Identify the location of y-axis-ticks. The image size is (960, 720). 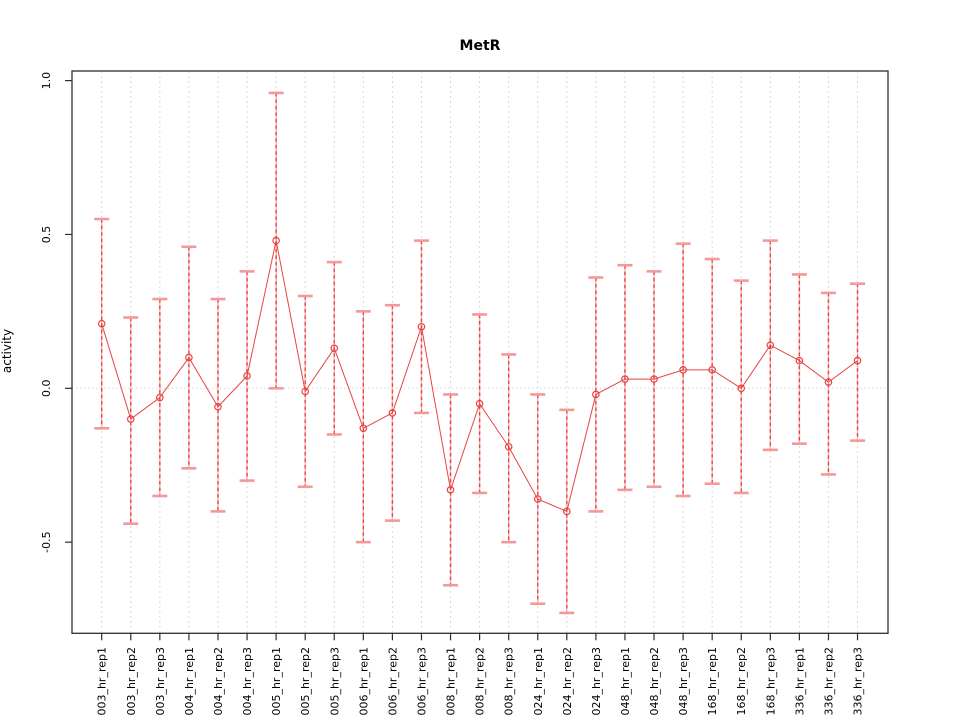
(68, 311).